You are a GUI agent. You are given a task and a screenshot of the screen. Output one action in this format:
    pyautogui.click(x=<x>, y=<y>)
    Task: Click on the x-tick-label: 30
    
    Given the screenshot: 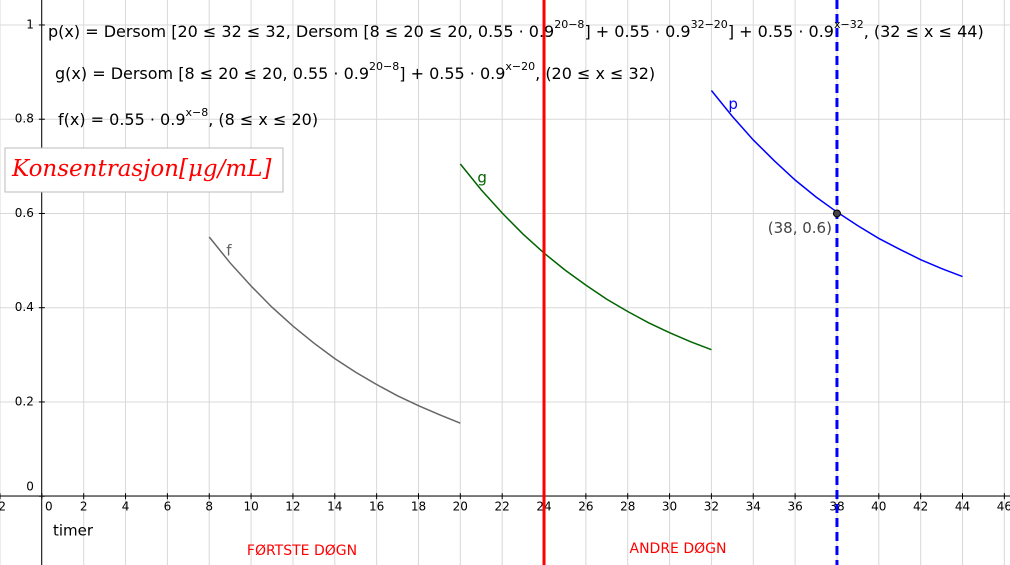 What is the action you would take?
    pyautogui.click(x=669, y=507)
    